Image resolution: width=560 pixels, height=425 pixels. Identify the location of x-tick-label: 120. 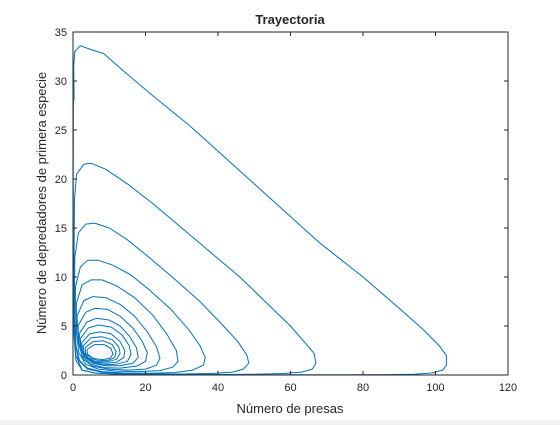
(508, 388).